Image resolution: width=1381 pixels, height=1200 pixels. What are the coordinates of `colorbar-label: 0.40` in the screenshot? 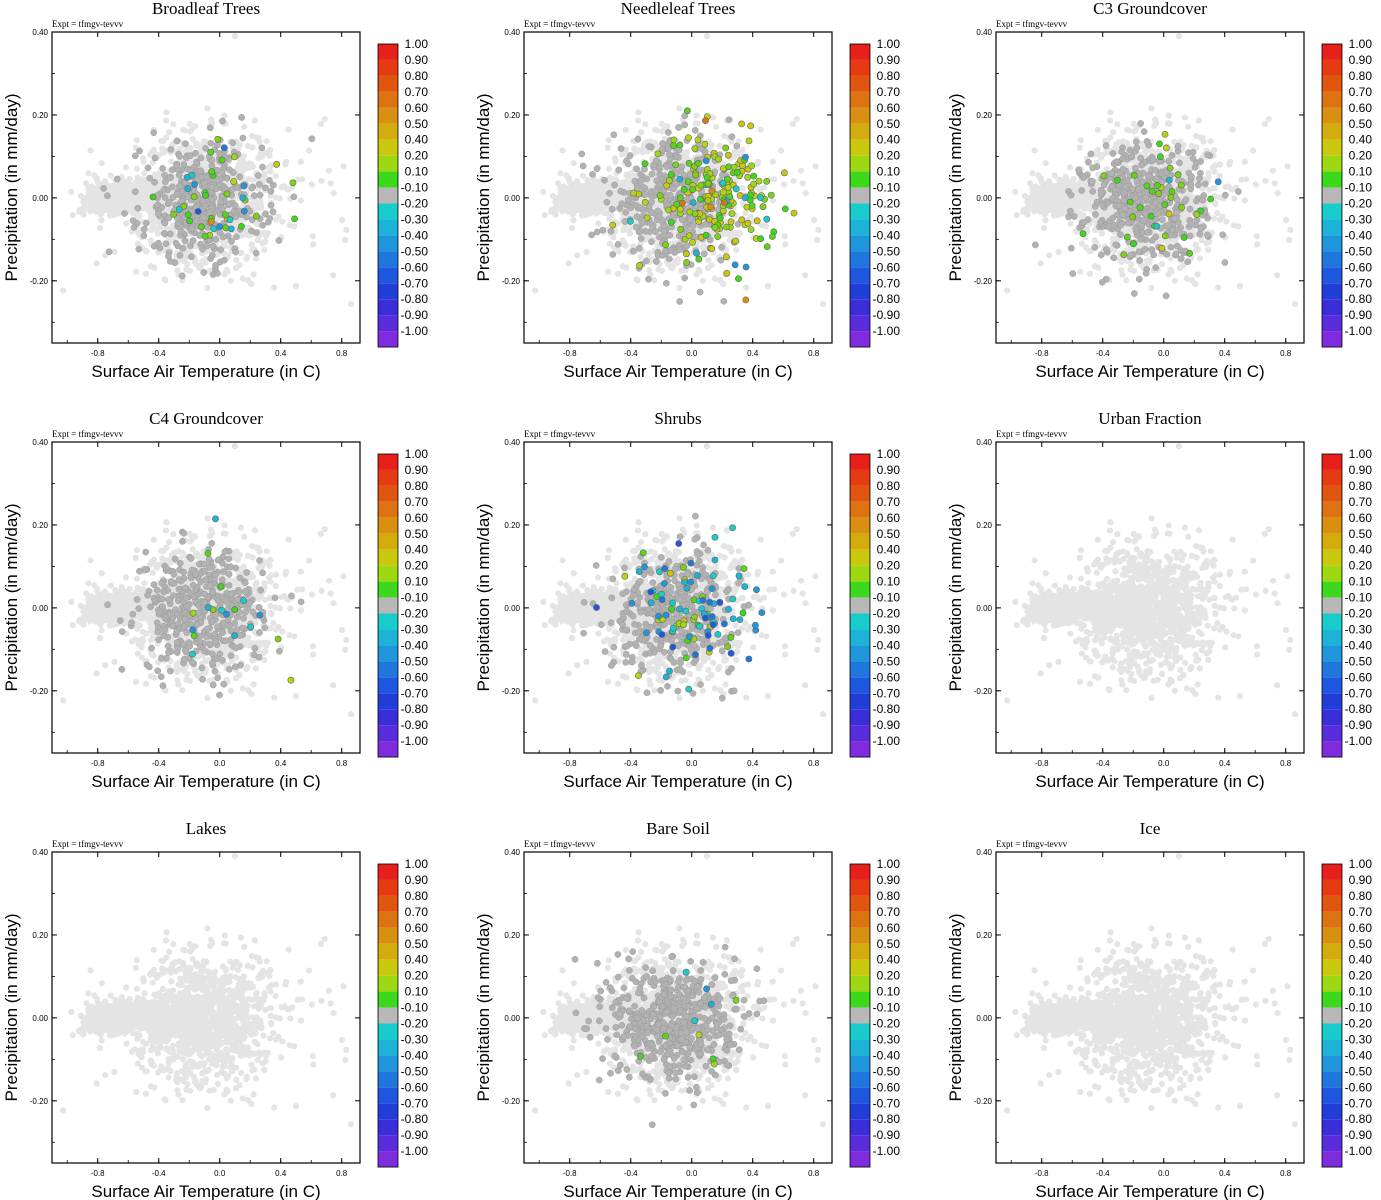 It's located at (417, 140).